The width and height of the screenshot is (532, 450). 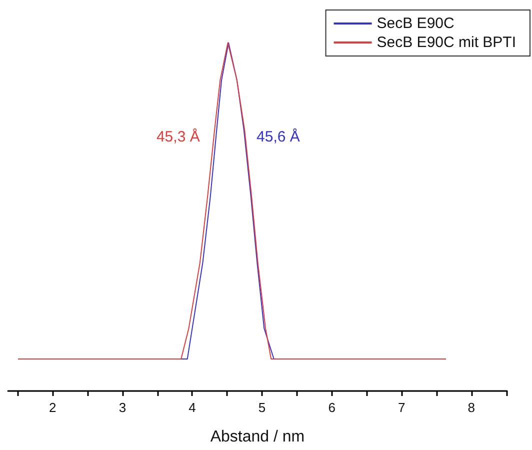 What do you see at coordinates (278, 136) in the screenshot?
I see `annotation: 45,6 Å` at bounding box center [278, 136].